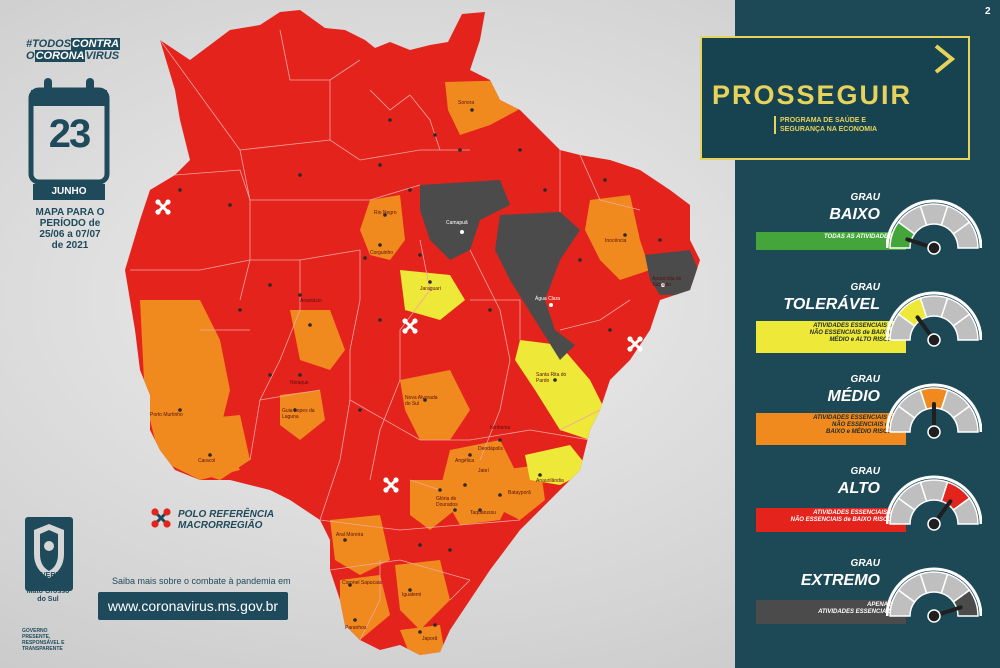  Describe the element at coordinates (421, 401) in the screenshot. I see `city-label: Nova Alvorada do Sul` at that location.